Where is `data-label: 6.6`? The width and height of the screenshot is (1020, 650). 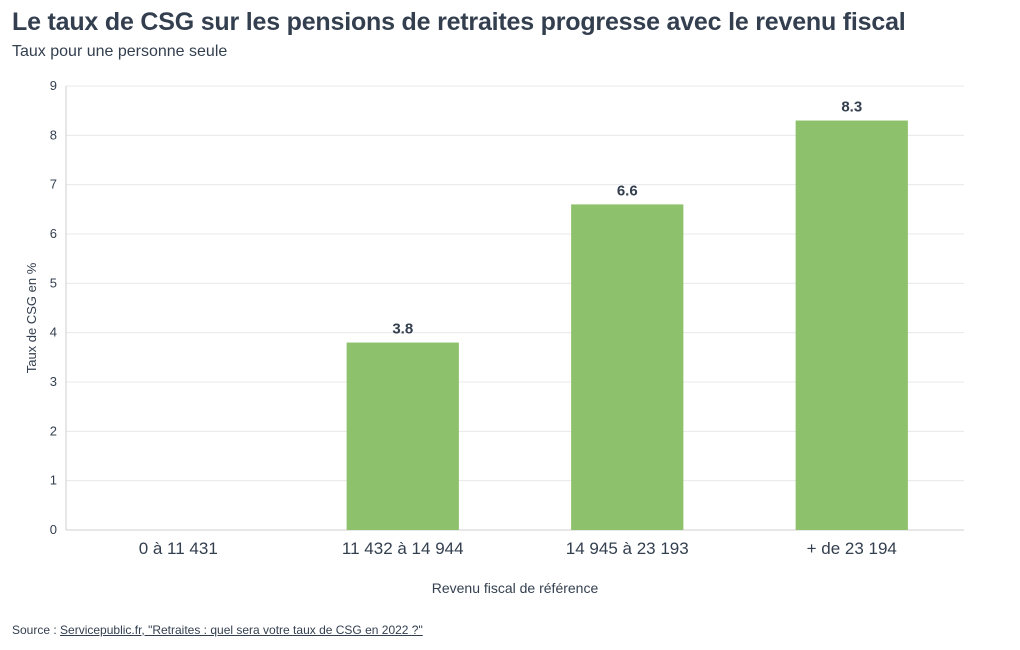
data-label: 6.6 is located at coordinates (627, 190).